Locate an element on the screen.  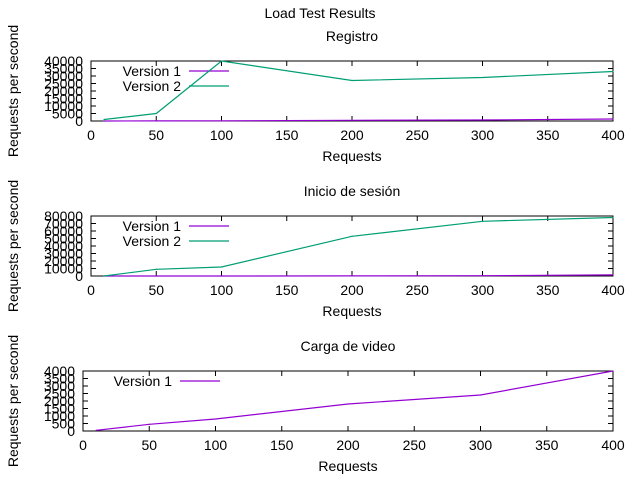
y-tick-label: 25000 is located at coordinates (63, 84).